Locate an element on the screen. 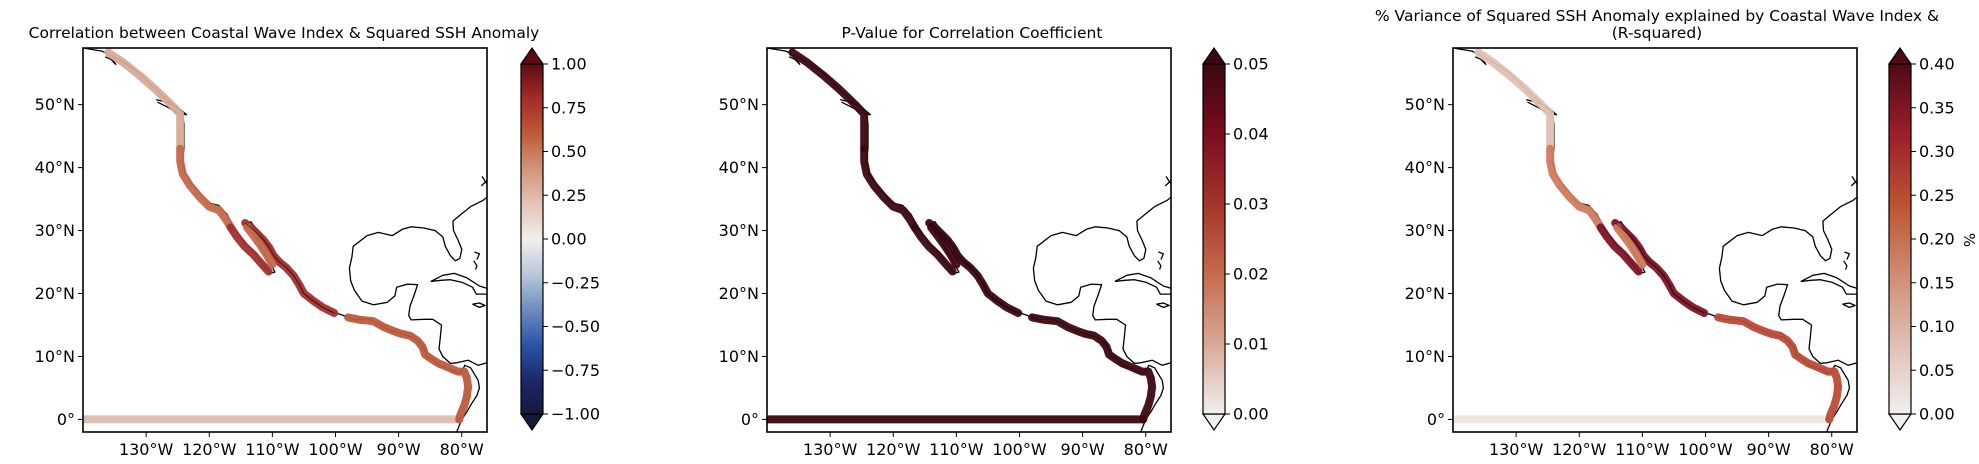 The width and height of the screenshot is (1979, 464). colorbar-tick-label: 0.35 is located at coordinates (1937, 107).